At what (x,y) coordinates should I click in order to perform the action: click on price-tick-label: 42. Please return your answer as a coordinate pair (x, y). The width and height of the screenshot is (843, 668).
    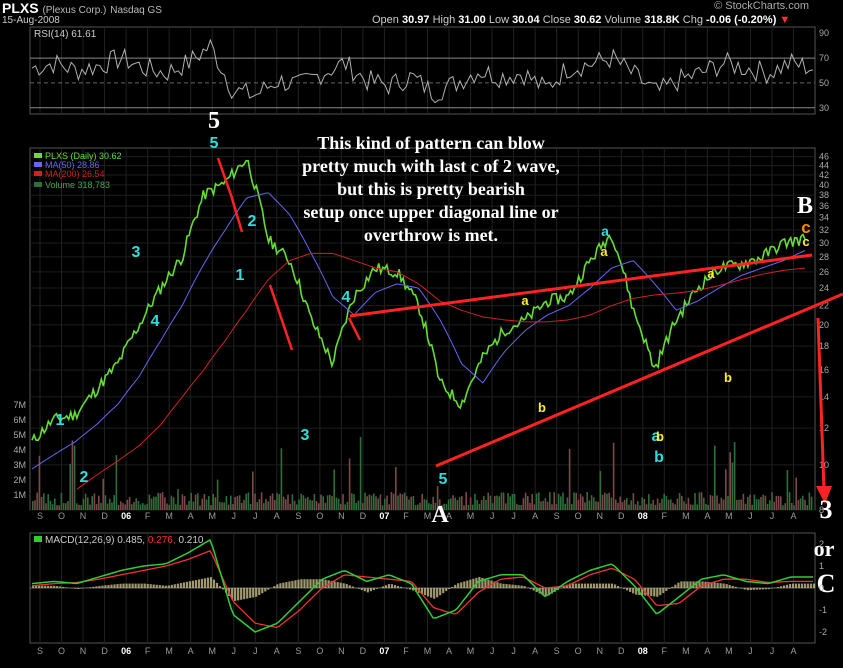
    Looking at the image, I should click on (824, 175).